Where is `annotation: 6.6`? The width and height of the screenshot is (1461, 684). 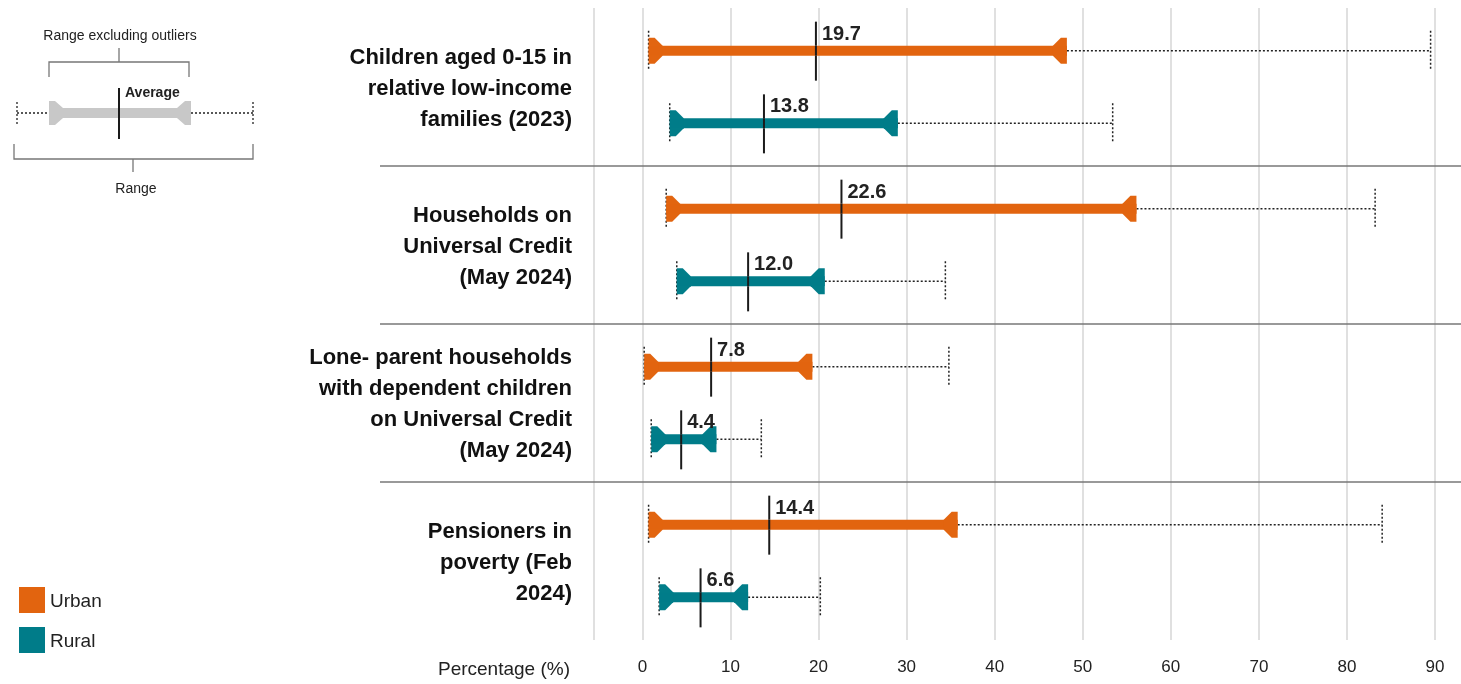
annotation: 6.6 is located at coordinates (720, 579).